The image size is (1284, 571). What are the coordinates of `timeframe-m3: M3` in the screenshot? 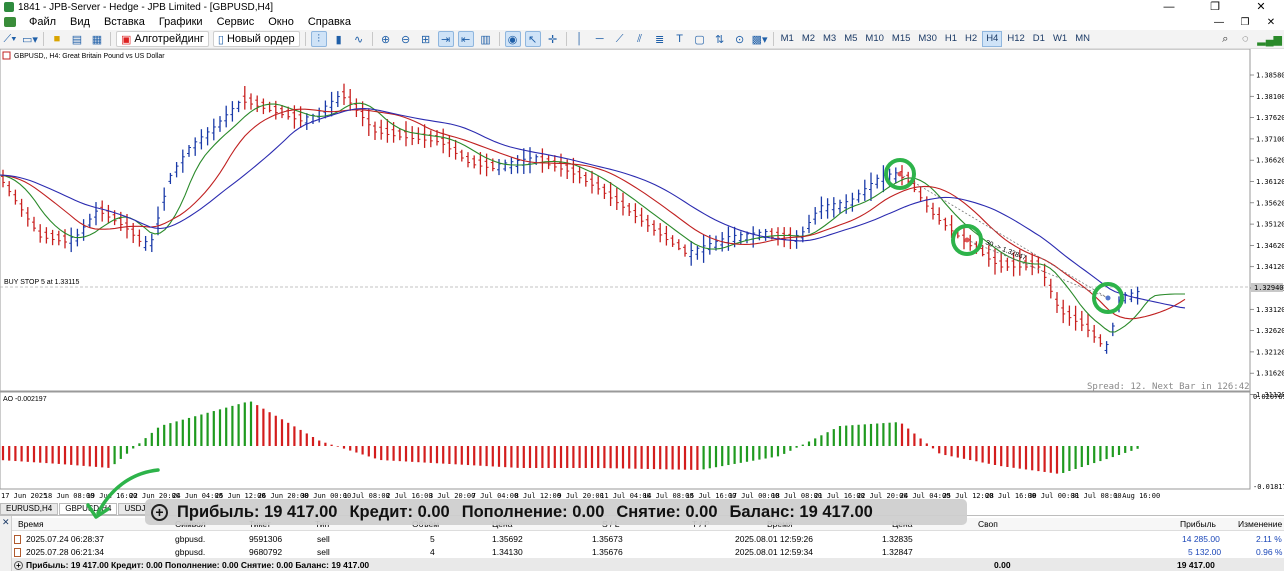 It's located at (830, 38).